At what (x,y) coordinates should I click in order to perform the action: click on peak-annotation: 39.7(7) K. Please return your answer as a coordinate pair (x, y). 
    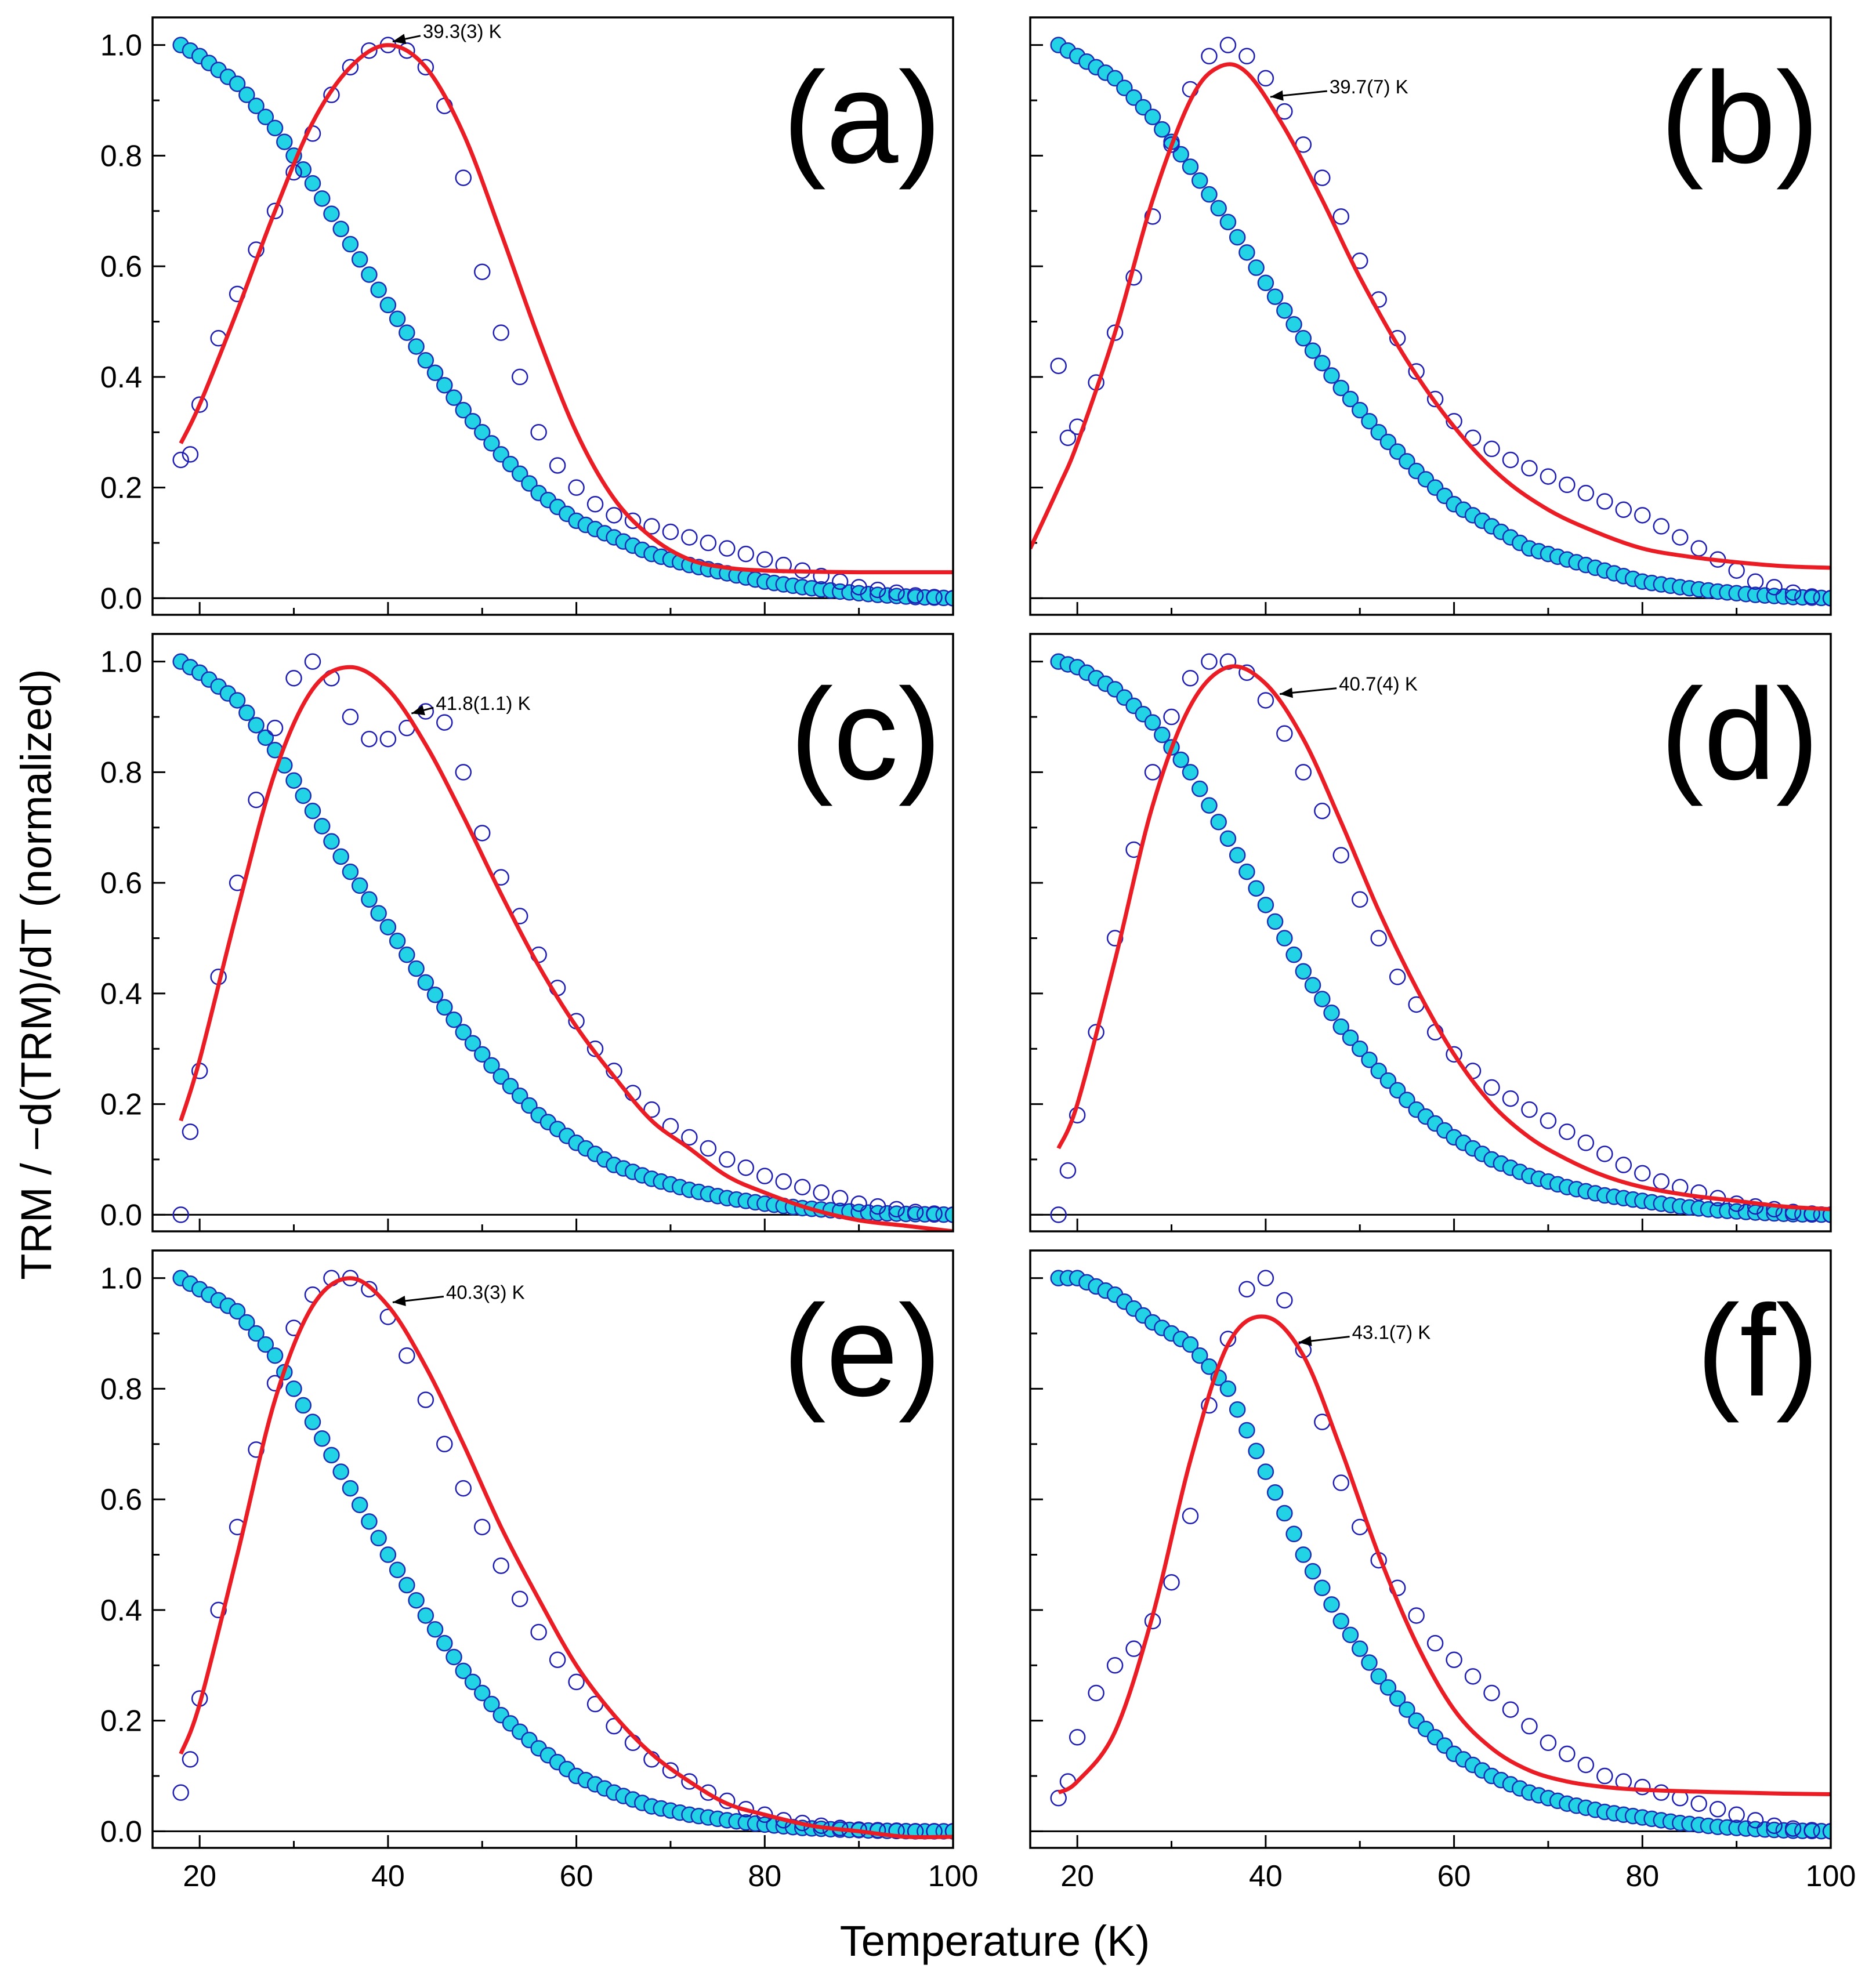
    Looking at the image, I should click on (1369, 86).